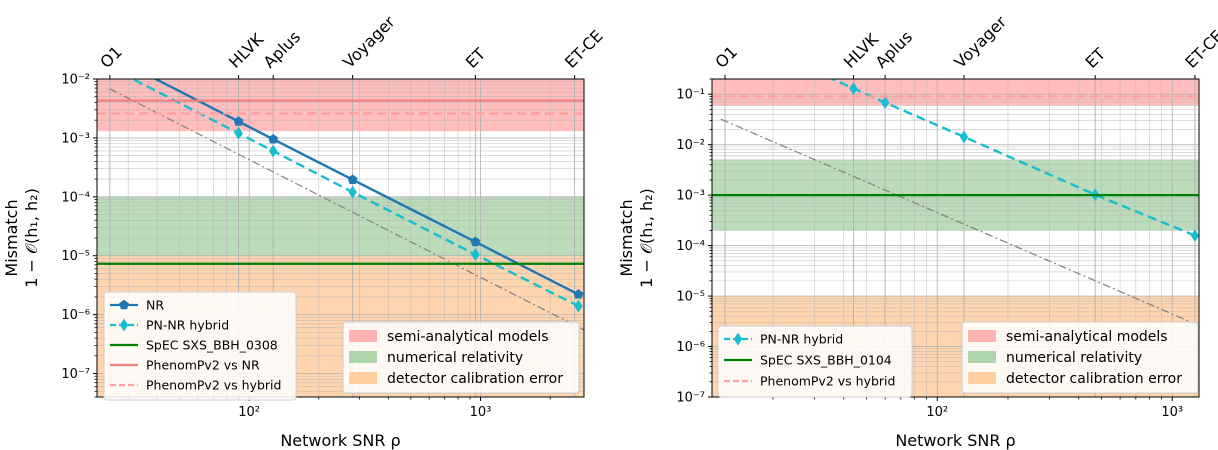 This screenshot has height=450, width=1218. What do you see at coordinates (826, 360) in the screenshot?
I see `legend-label: SpEC SXS_BBH_0104` at bounding box center [826, 360].